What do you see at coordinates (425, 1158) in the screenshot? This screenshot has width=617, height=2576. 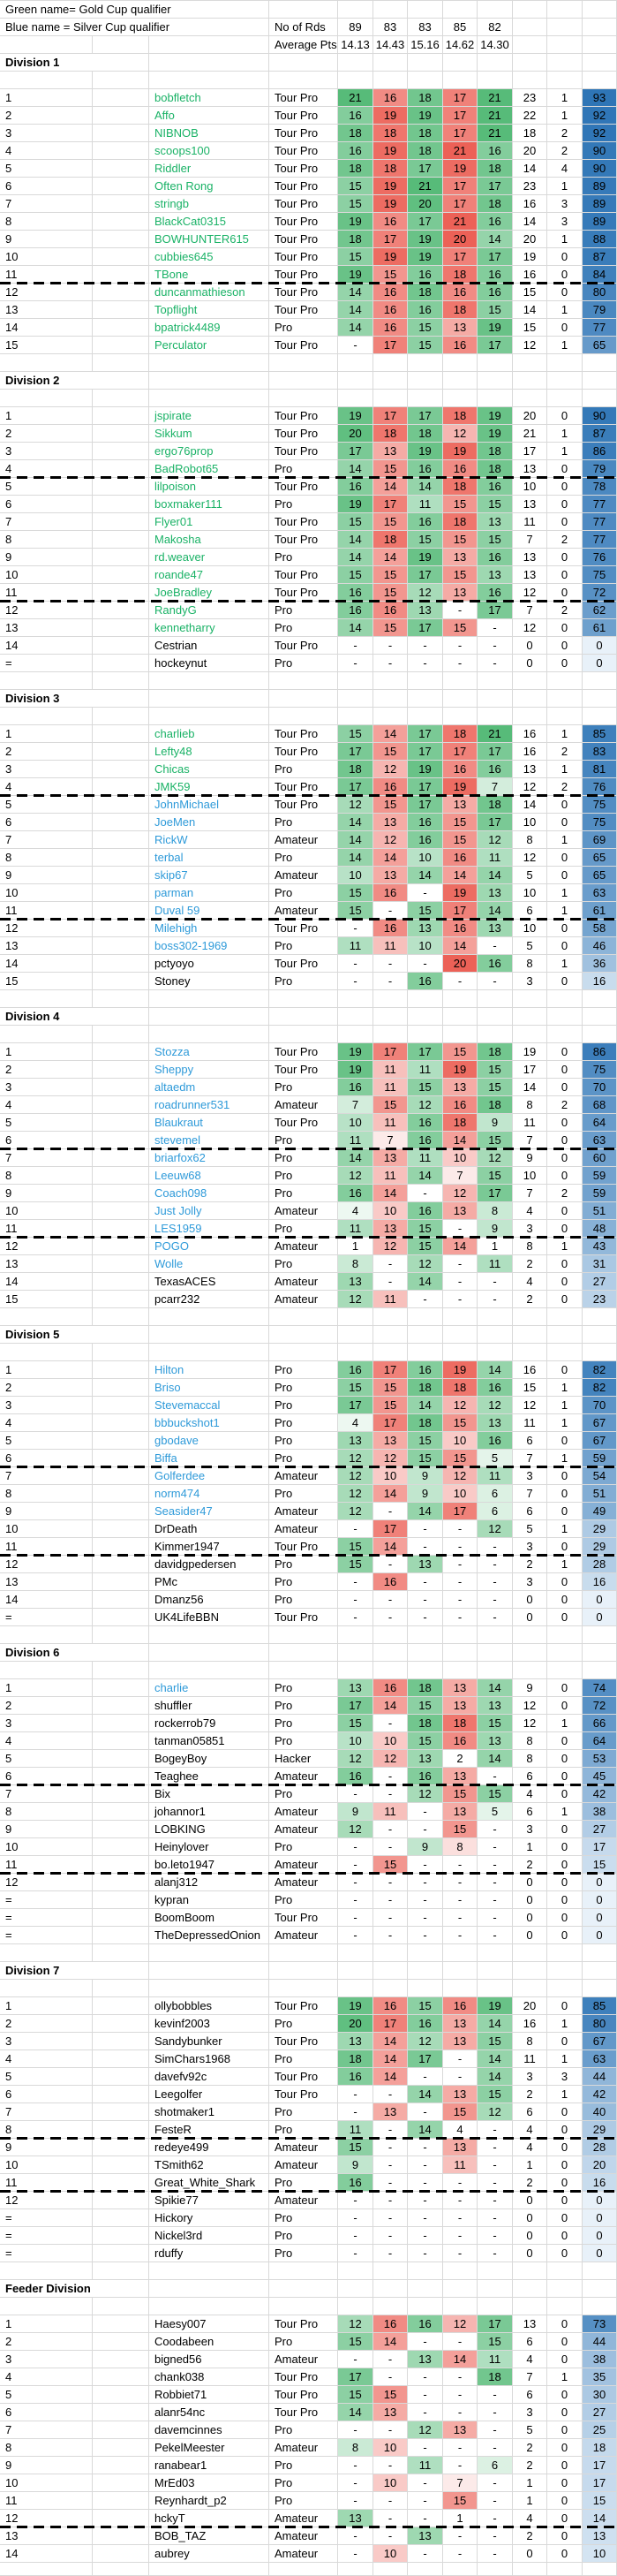 I see `round-score-cell: 11` at bounding box center [425, 1158].